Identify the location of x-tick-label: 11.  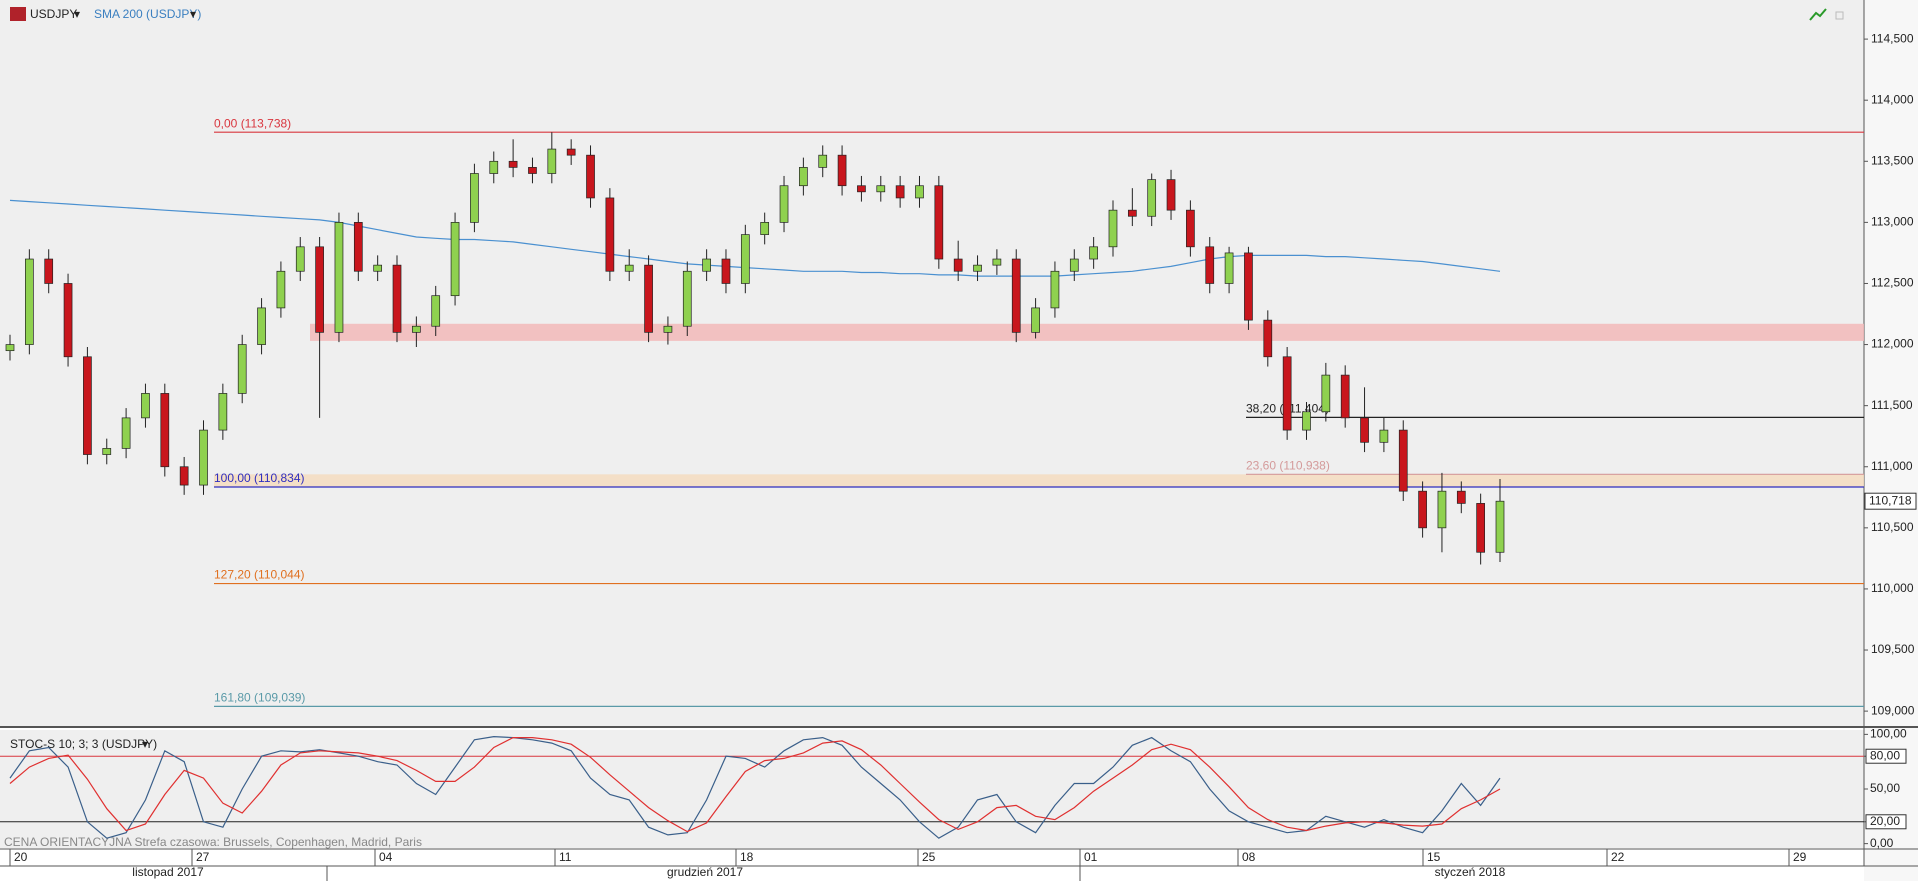
(565, 857).